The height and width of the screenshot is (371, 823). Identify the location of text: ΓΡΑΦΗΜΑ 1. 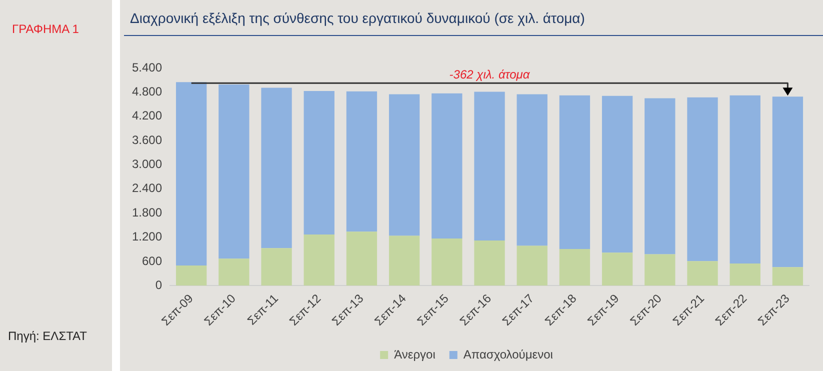
(45, 29).